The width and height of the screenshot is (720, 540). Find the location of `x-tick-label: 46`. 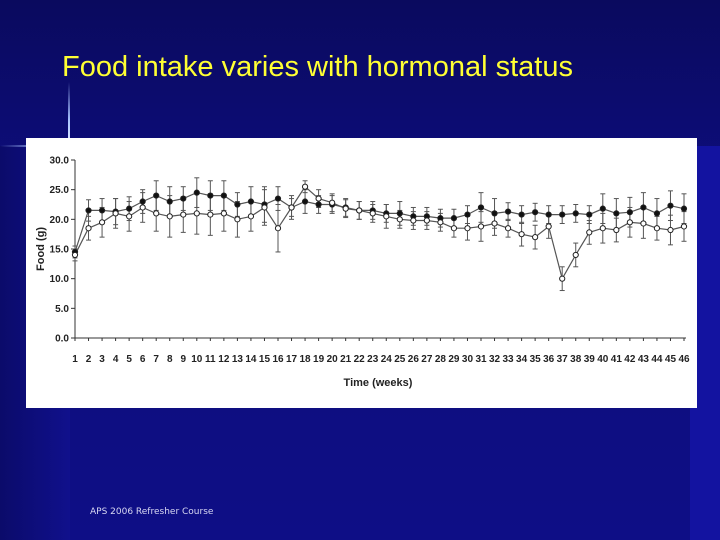

x-tick-label: 46 is located at coordinates (684, 359).